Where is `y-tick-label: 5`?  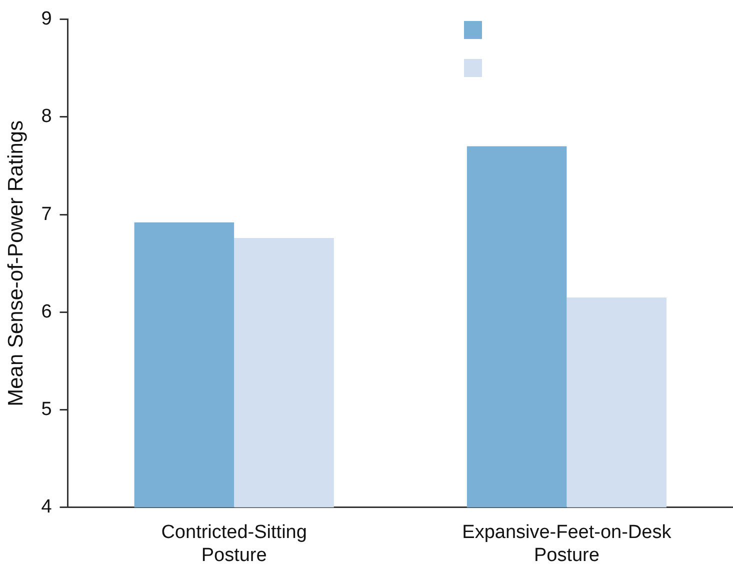 y-tick-label: 5 is located at coordinates (46, 409).